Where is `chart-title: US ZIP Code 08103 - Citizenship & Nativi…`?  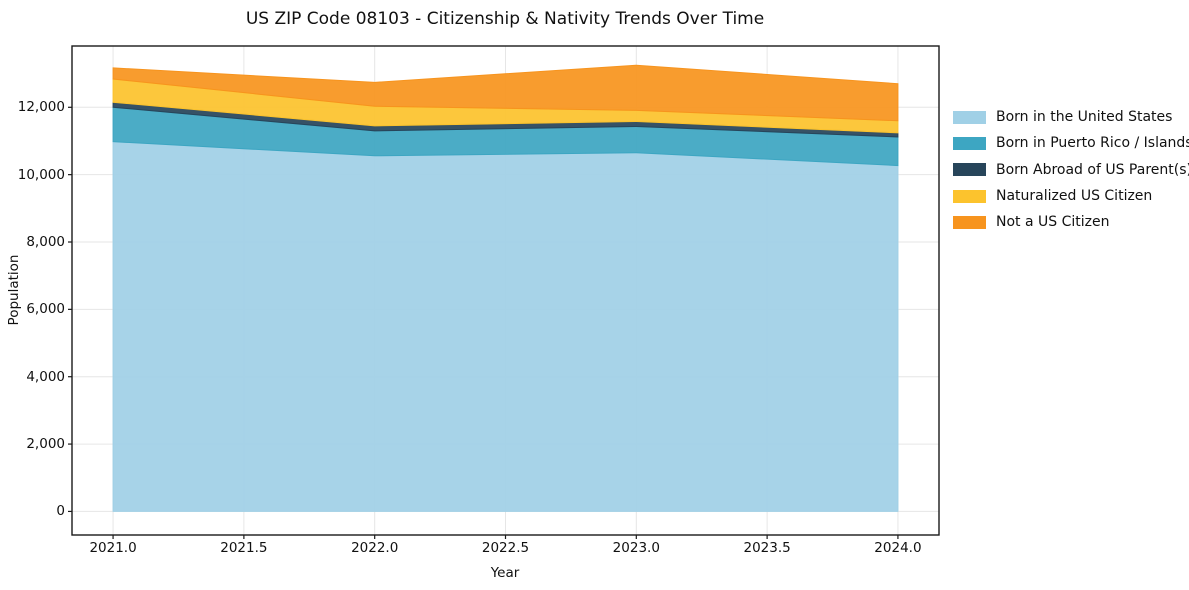
chart-title: US ZIP Code 08103 - Citizenship & Nativi… is located at coordinates (505, 19).